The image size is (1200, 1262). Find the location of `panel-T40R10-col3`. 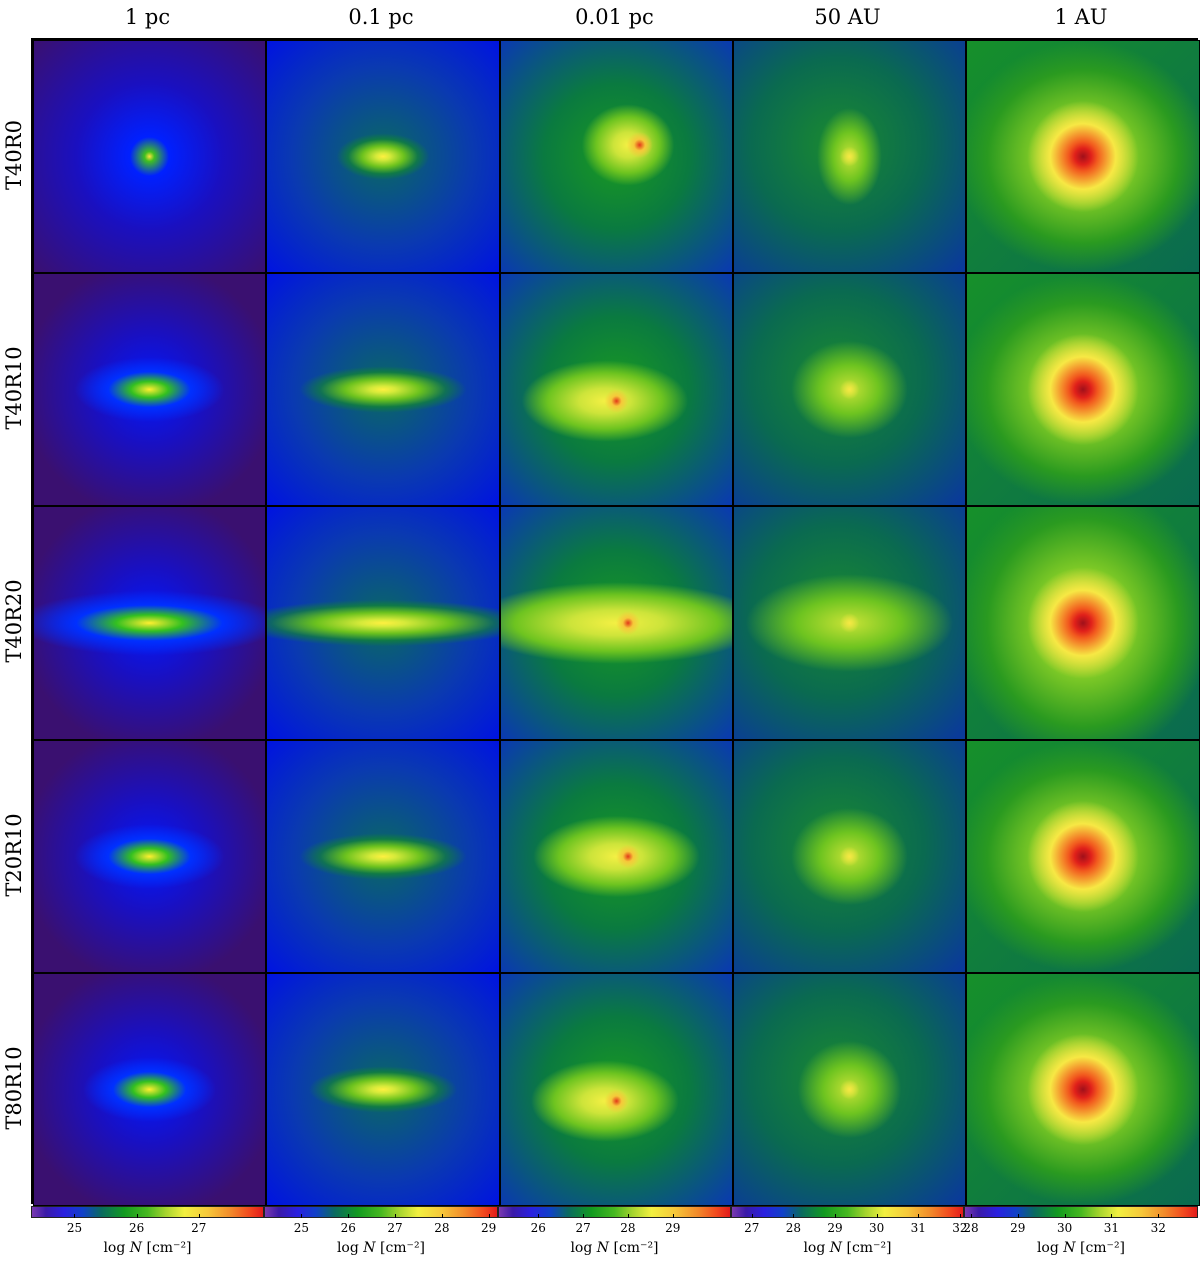

panel-T40R10-col3 is located at coordinates (616, 389).